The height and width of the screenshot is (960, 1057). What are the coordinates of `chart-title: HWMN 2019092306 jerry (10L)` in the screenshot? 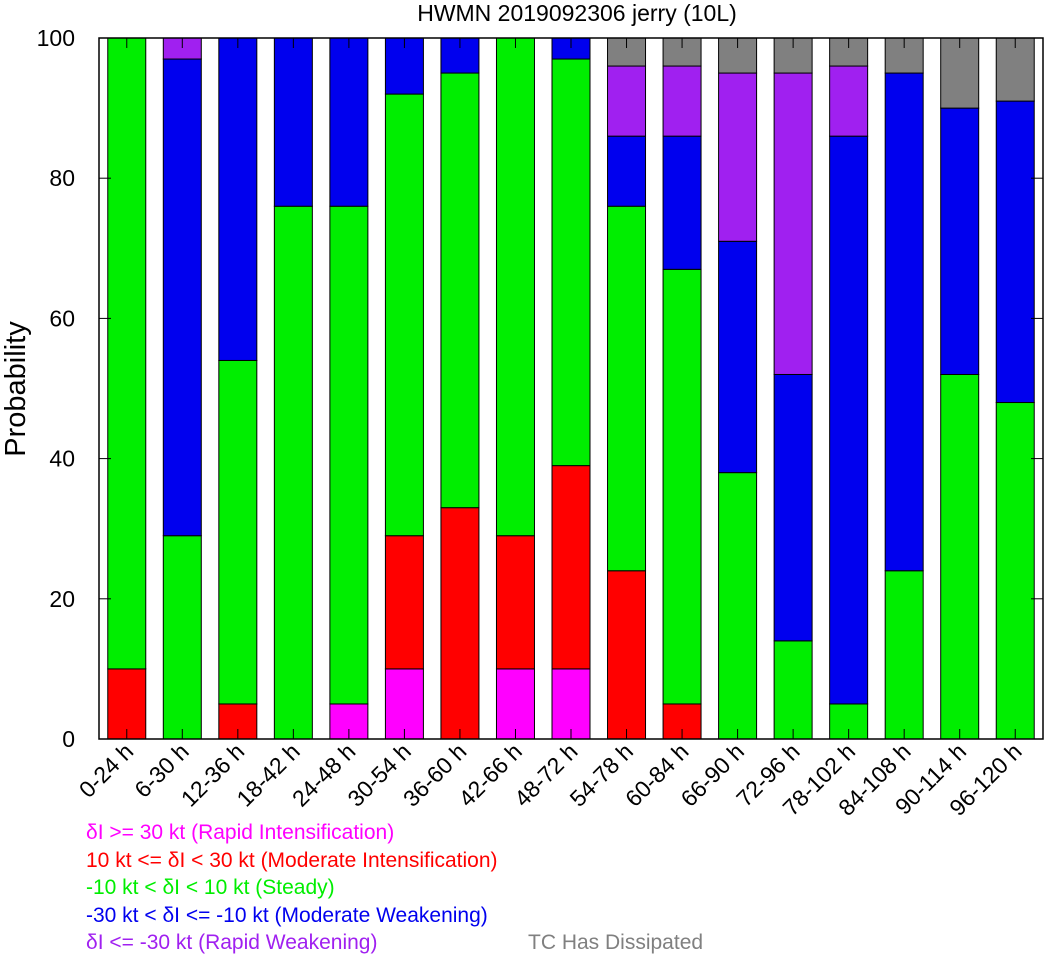 It's located at (577, 13).